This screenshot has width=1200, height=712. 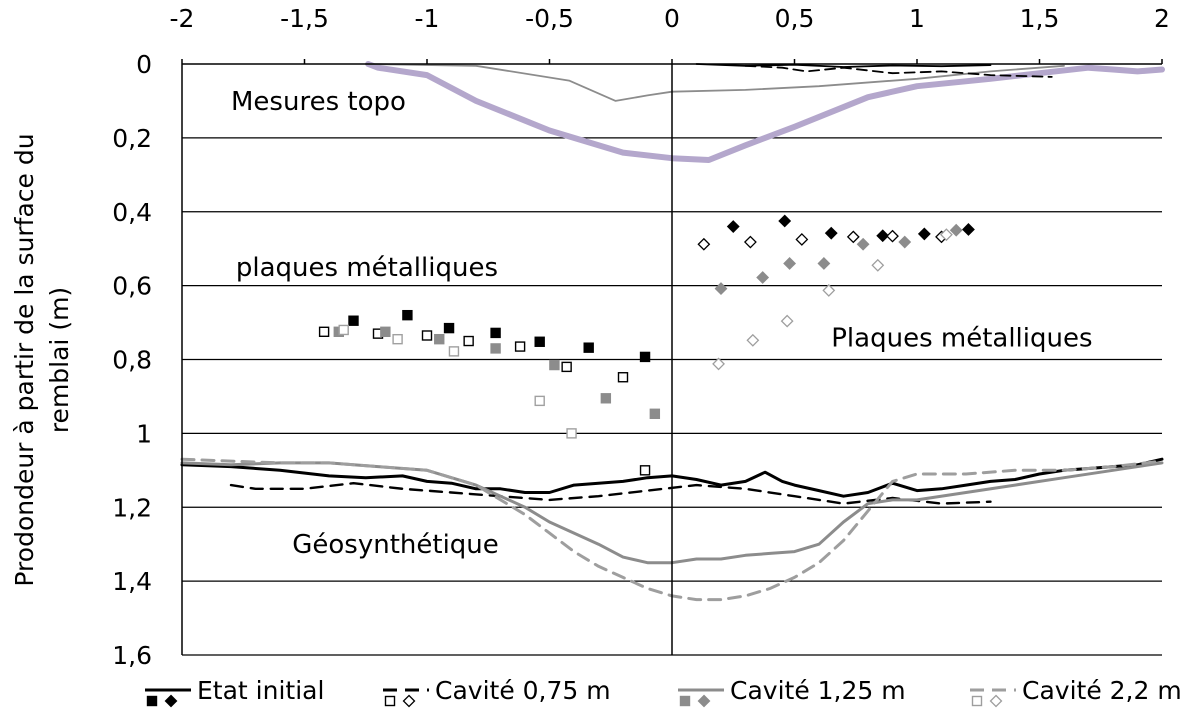 I want to click on legend-label-1: Cavité 0,75 m, so click(x=523, y=690).